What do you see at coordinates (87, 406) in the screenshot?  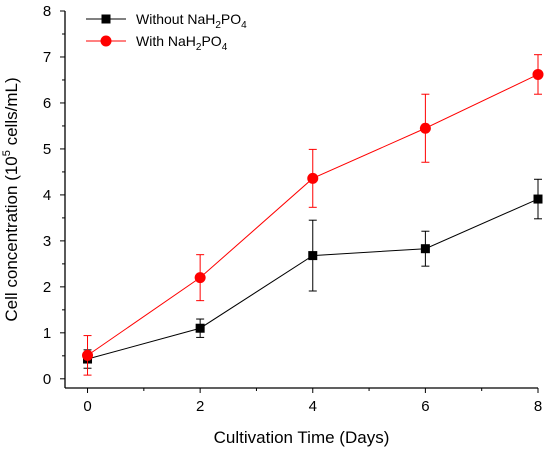 I see `x-tick-label: 0` at bounding box center [87, 406].